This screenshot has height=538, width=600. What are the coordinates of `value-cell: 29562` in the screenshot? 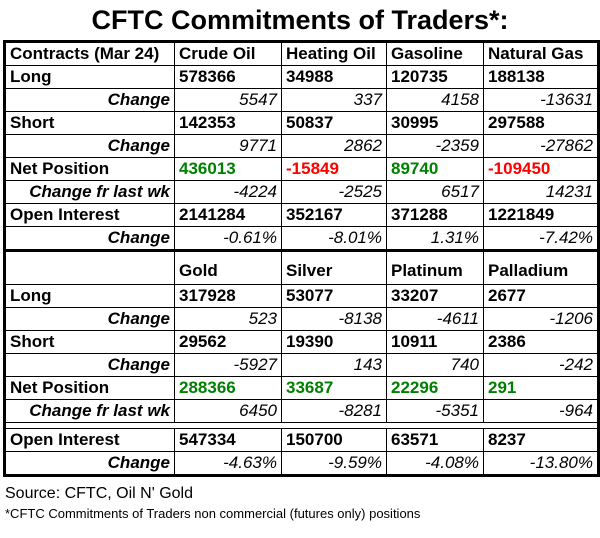 It's located at (228, 342).